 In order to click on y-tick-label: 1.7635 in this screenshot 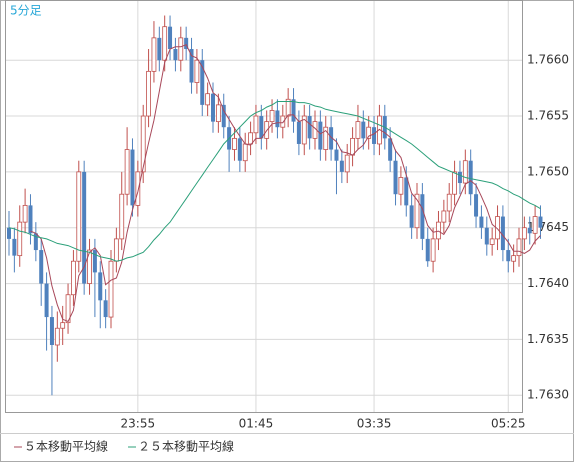, I will do `click(548, 339)`.